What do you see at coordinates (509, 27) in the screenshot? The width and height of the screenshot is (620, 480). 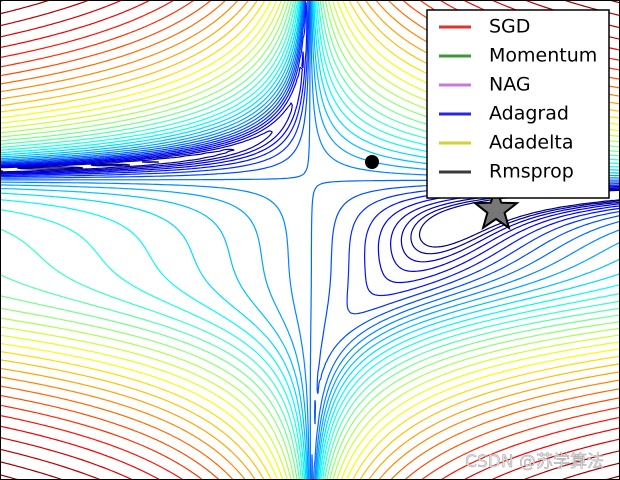 I see `legend-label: SGD` at bounding box center [509, 27].